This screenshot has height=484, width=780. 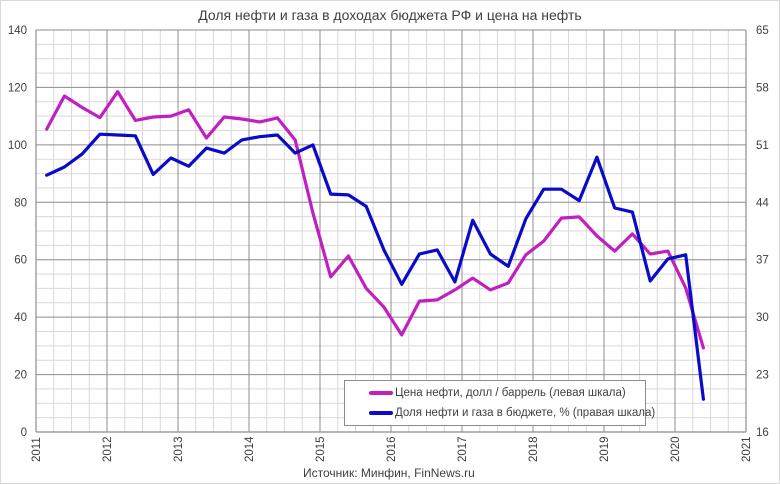 What do you see at coordinates (20, 203) in the screenshot?
I see `left-axis-tick: 80` at bounding box center [20, 203].